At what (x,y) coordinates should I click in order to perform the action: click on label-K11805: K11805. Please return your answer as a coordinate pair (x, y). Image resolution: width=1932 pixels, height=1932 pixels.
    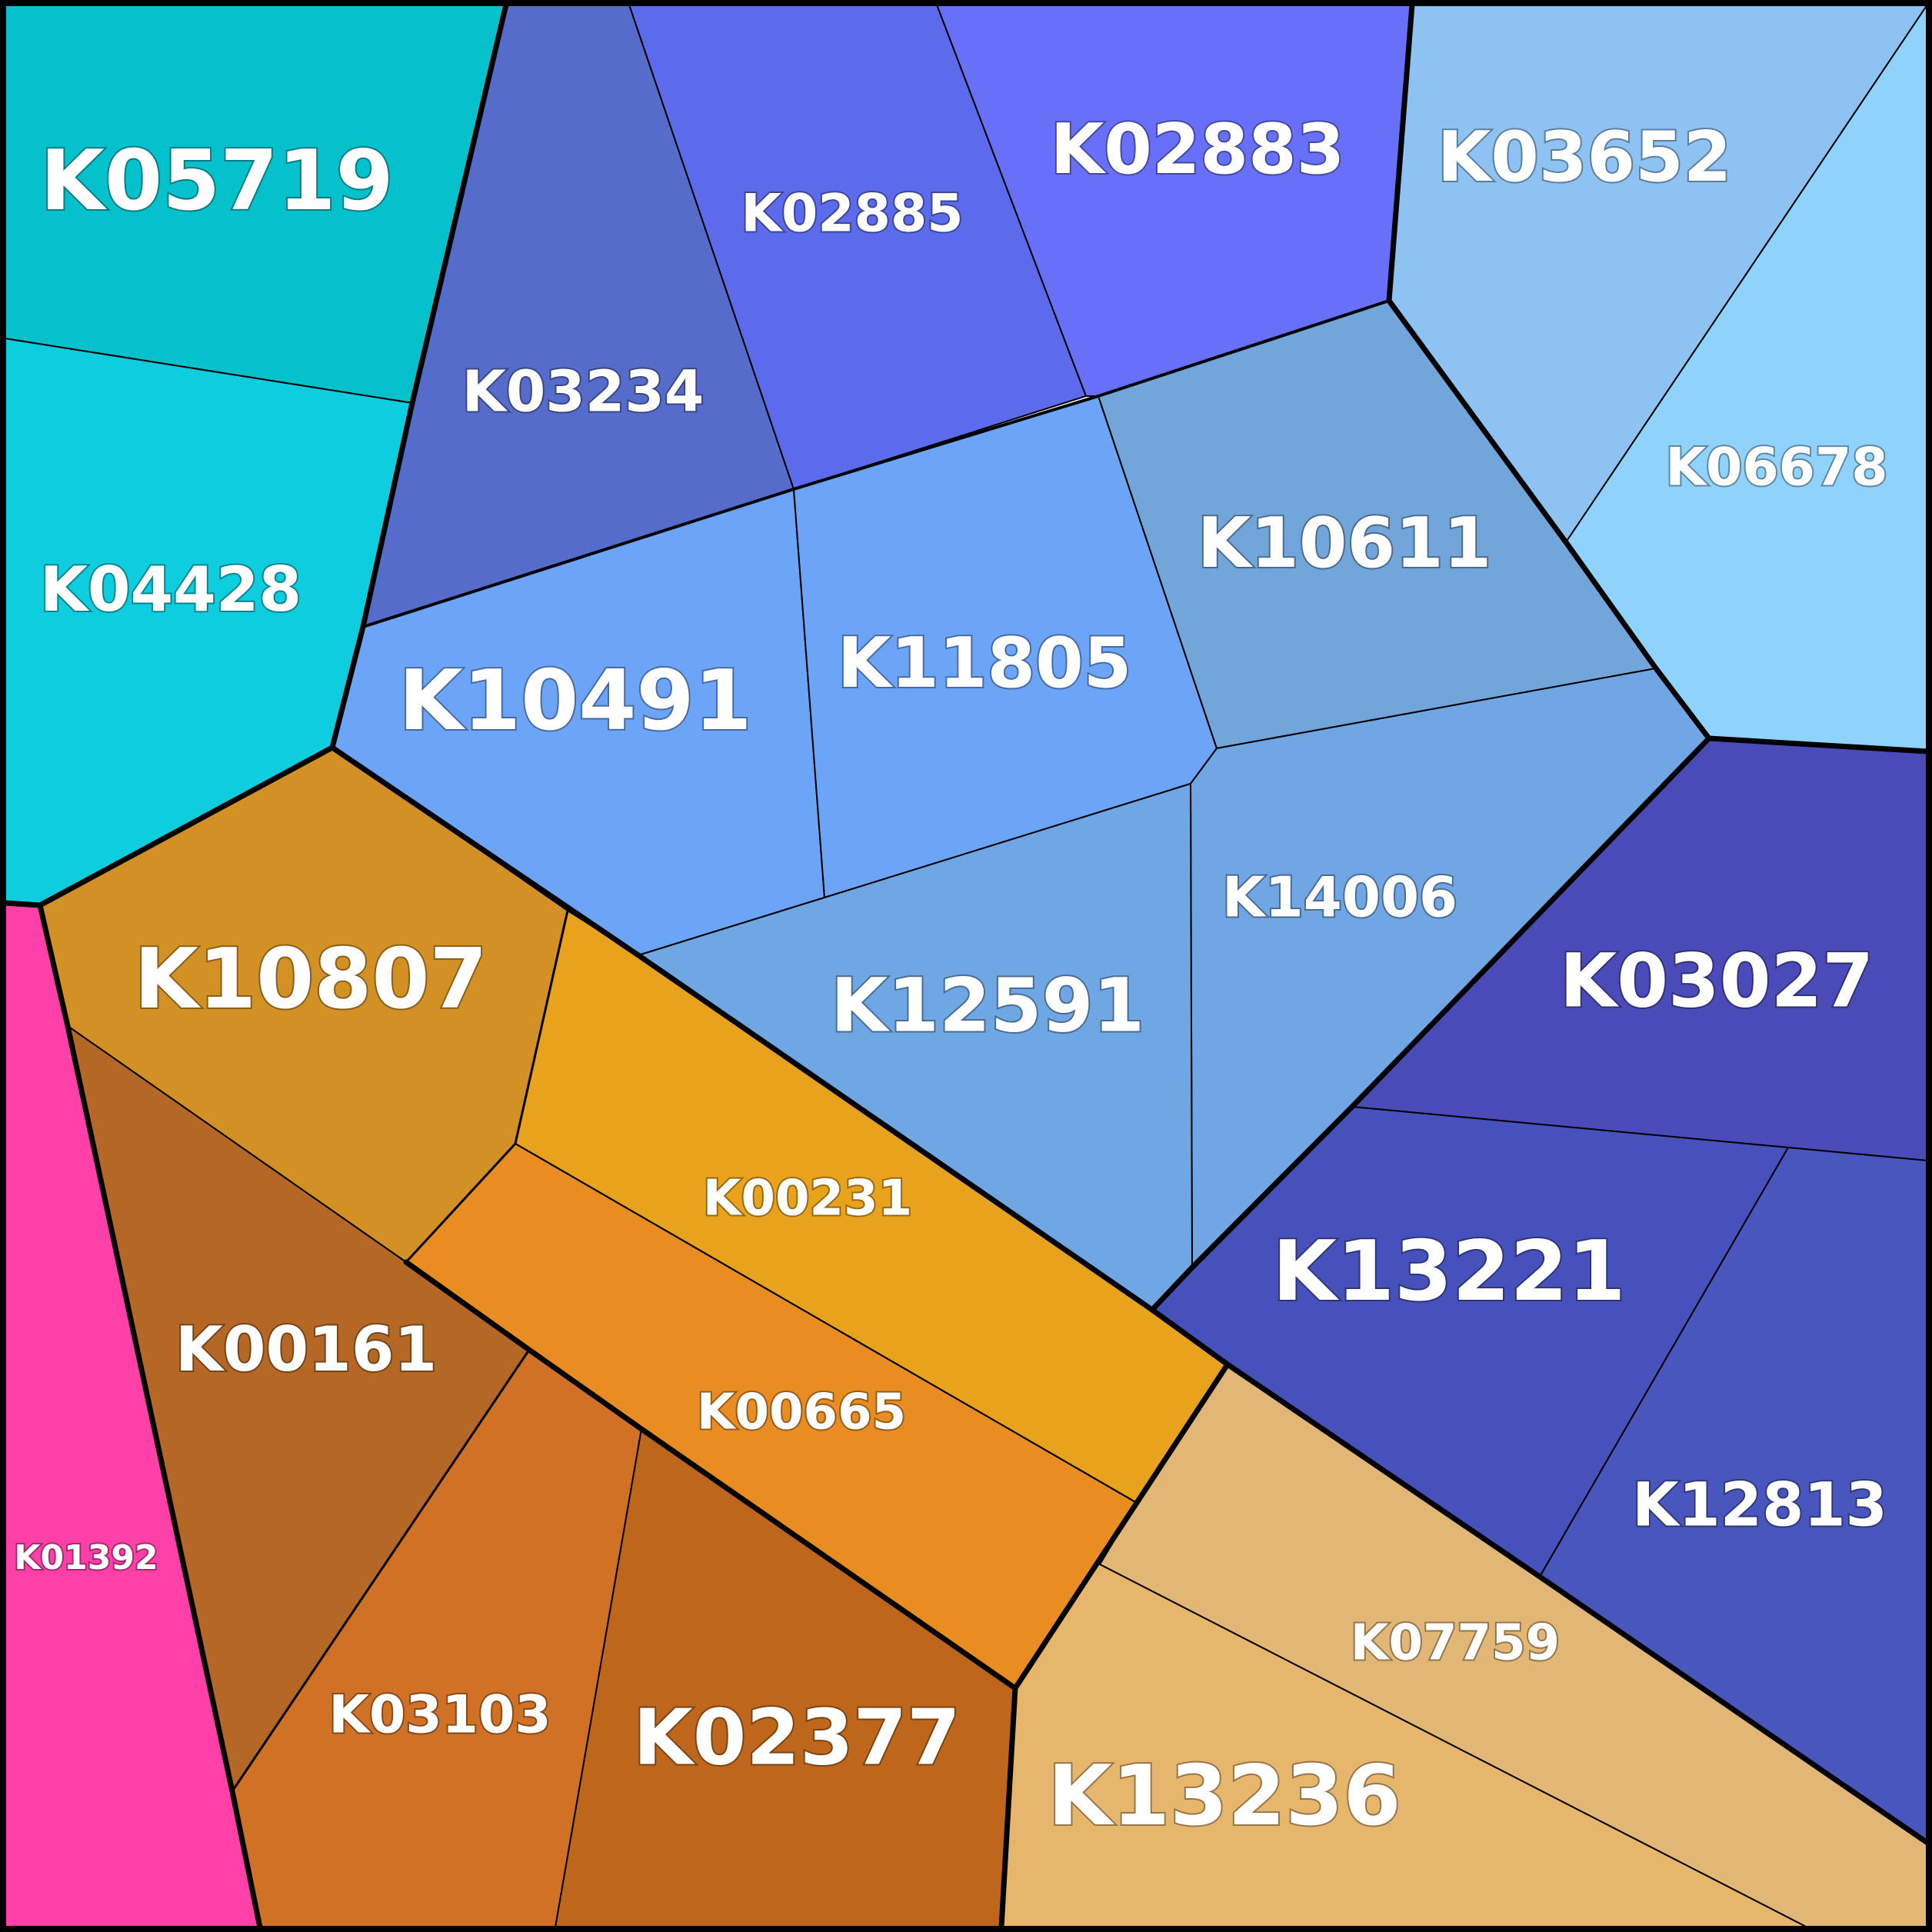
    Looking at the image, I should click on (985, 663).